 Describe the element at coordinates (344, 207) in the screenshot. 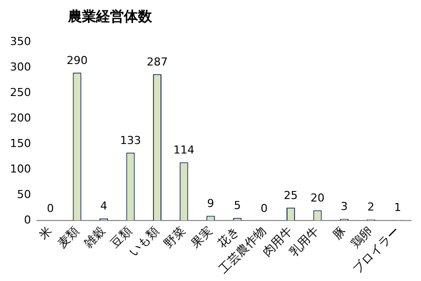

I see `data-label: 3` at that location.